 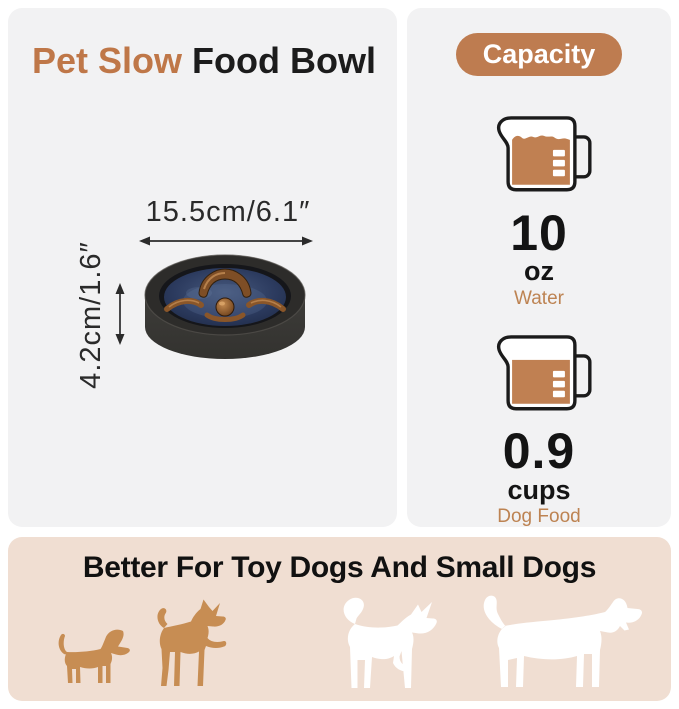 What do you see at coordinates (107, 60) in the screenshot?
I see `page-title-accent: Pet Slow` at bounding box center [107, 60].